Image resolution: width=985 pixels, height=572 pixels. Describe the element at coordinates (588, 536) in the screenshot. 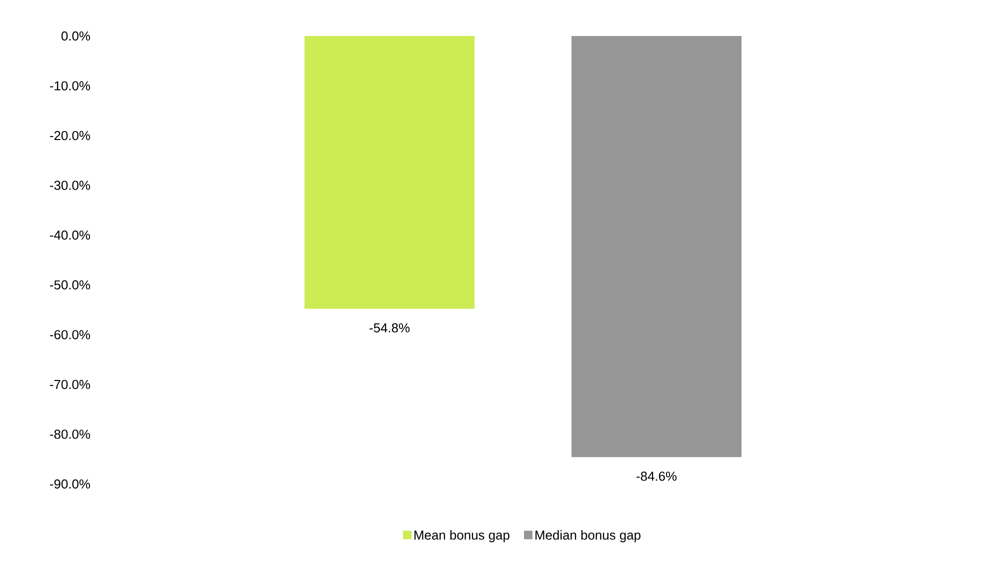

I see `legend-label: Median bonus gap` at that location.